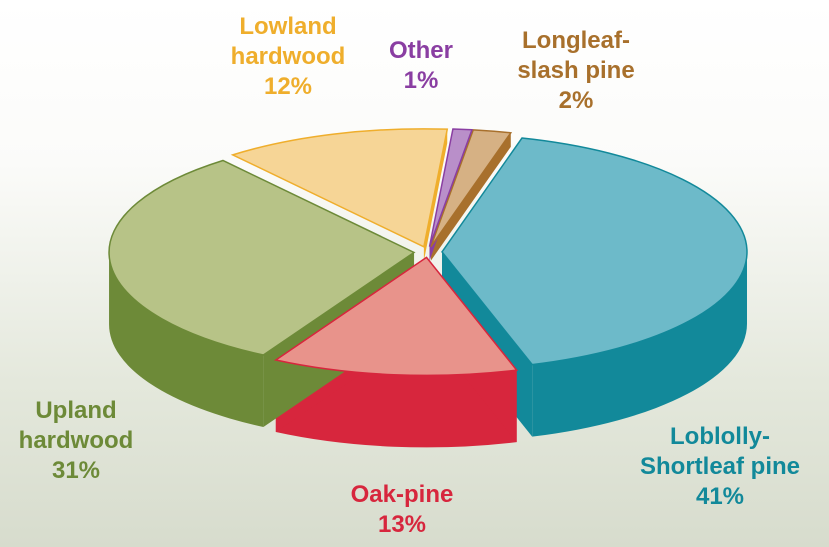 The height and width of the screenshot is (547, 829). What do you see at coordinates (76, 425) in the screenshot?
I see `category-name: Upland hardwood` at bounding box center [76, 425].